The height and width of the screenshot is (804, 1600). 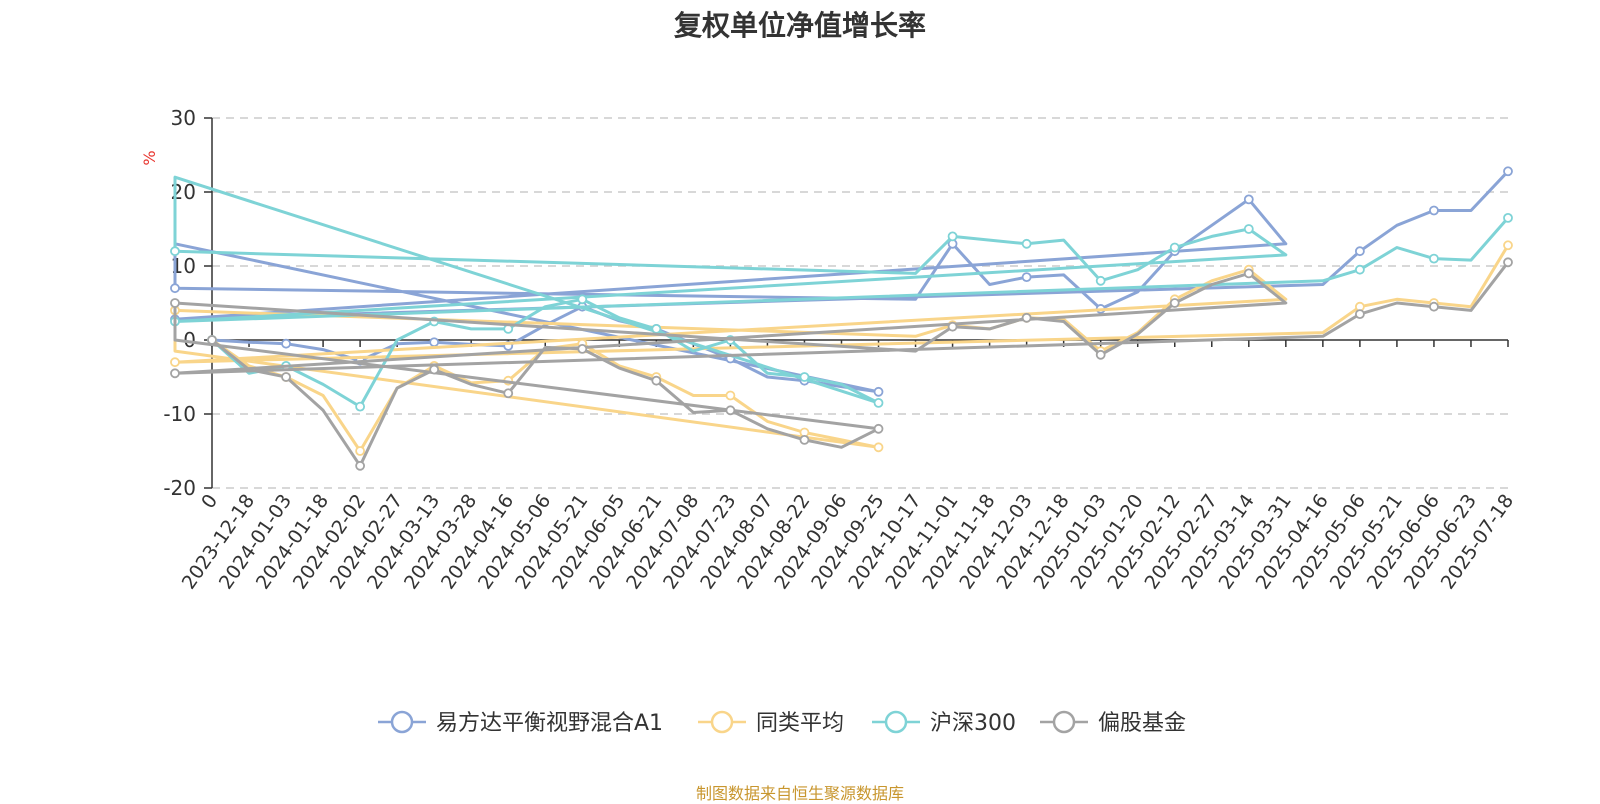 What do you see at coordinates (1142, 723) in the screenshot?
I see `legend-label: 偏股基金` at bounding box center [1142, 723].